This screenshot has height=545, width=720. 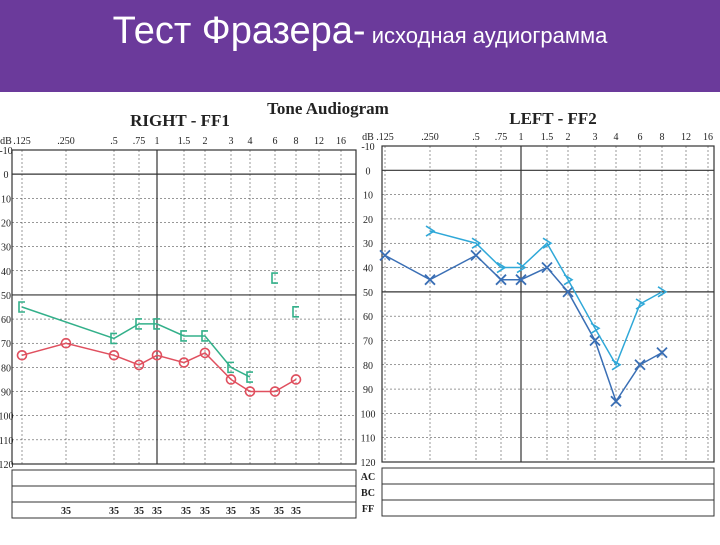 What do you see at coordinates (368, 137) in the screenshot?
I see `db-axis-label: dB` at bounding box center [368, 137].